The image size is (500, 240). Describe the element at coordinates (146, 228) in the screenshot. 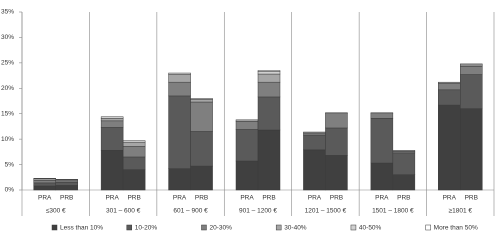

I see `legend-label: 10-20%` at that location.